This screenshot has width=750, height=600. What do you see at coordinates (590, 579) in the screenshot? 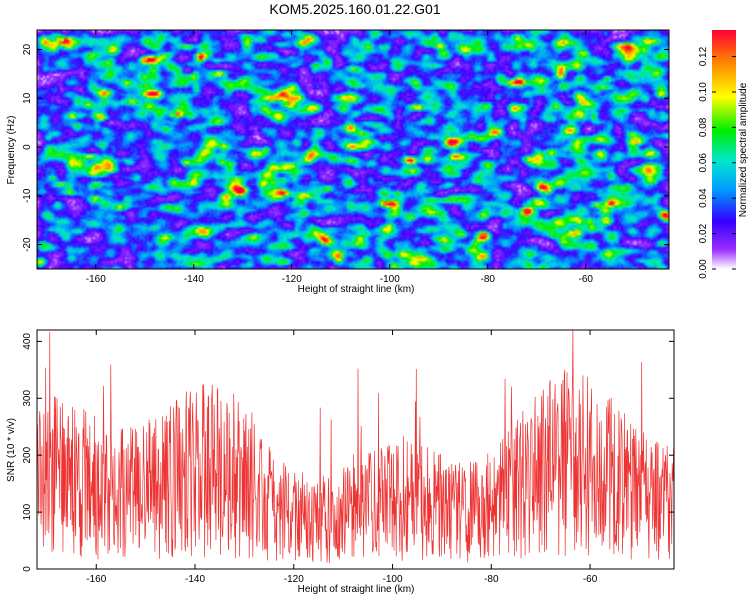
I see `snr-x-tick-label-5: -60` at bounding box center [590, 579].